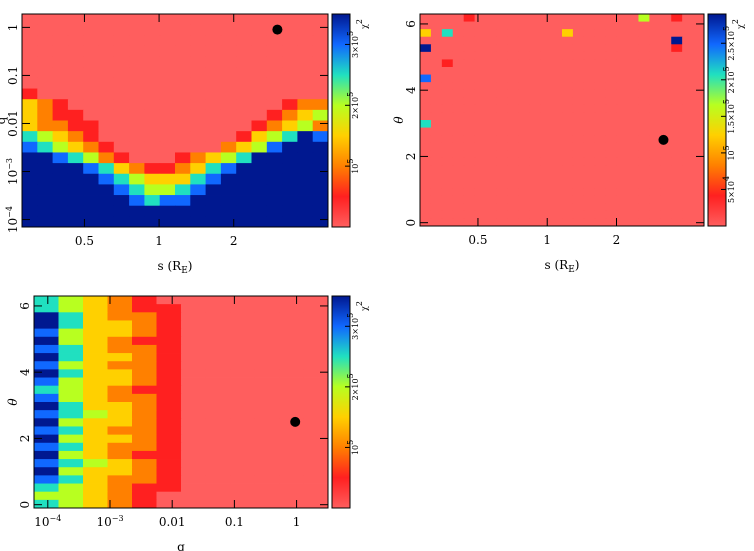 Image resolution: width=754 pixels, height=551 pixels. I want to click on y-tick-label: 10−3, so click(12, 171).